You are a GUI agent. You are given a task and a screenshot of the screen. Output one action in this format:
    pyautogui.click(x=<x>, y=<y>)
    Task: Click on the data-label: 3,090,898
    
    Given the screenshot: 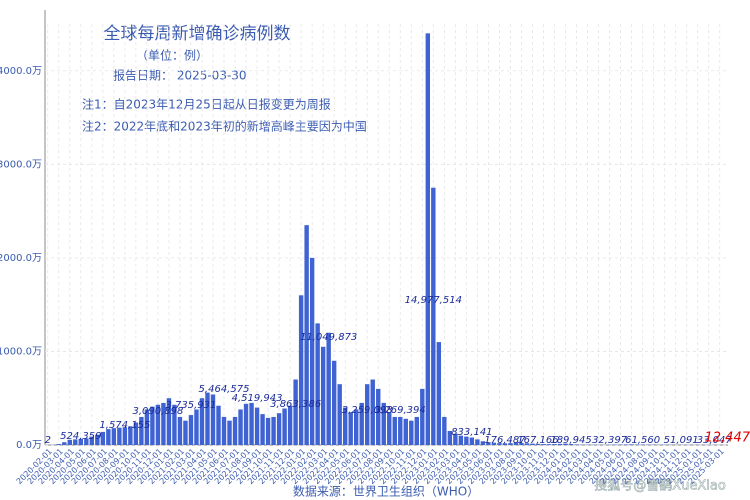 What is the action you would take?
    pyautogui.click(x=157, y=411)
    